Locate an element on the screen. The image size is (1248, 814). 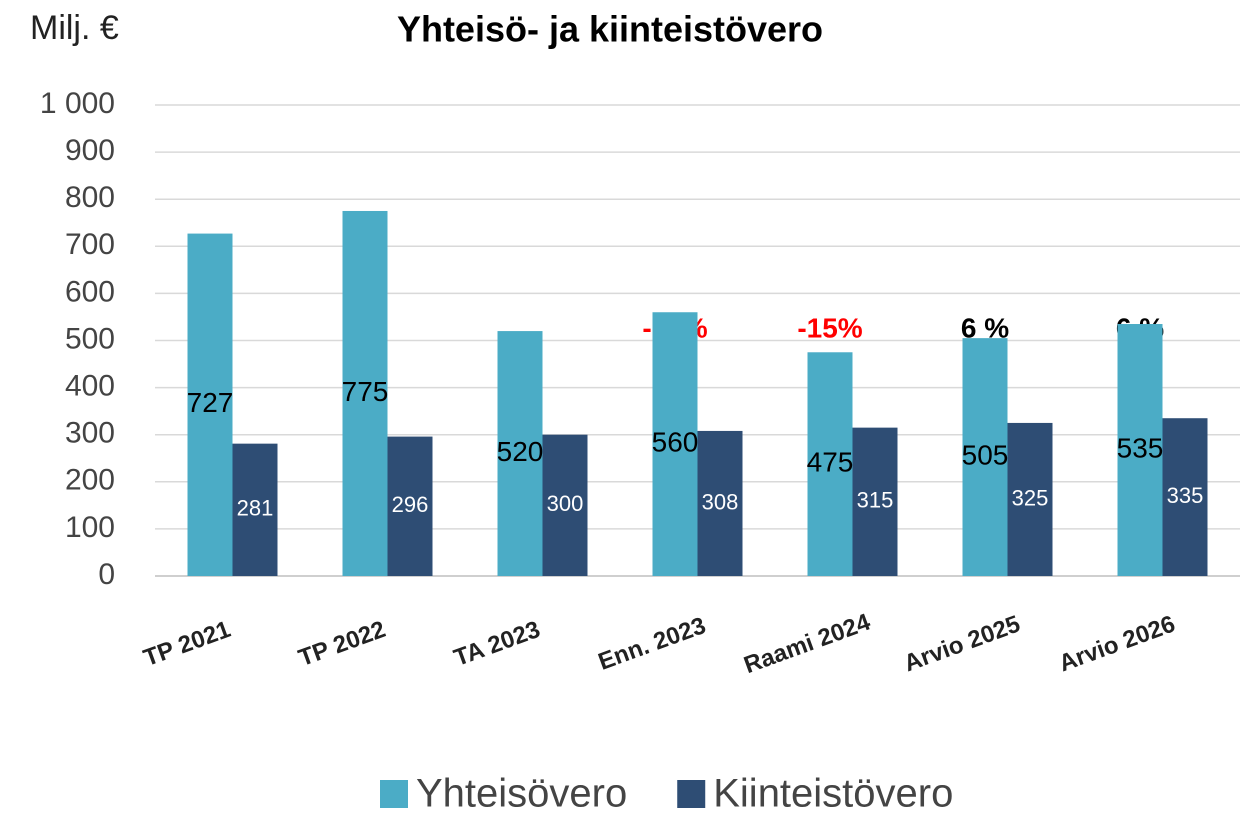
y-tick-label: 1 000 is located at coordinates (77, 103).